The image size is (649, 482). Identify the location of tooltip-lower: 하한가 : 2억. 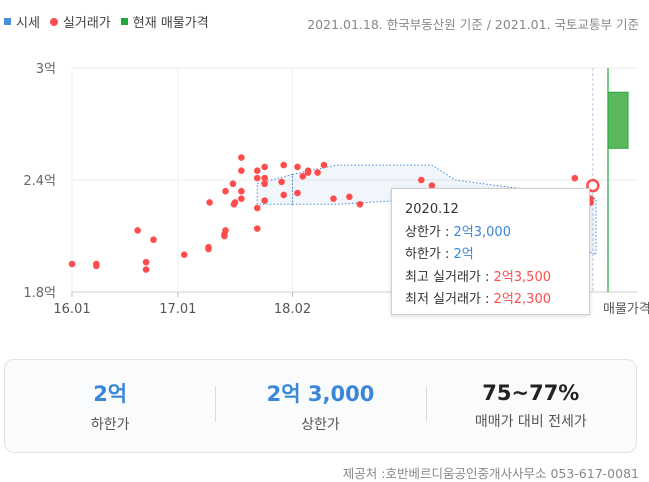
(490, 255).